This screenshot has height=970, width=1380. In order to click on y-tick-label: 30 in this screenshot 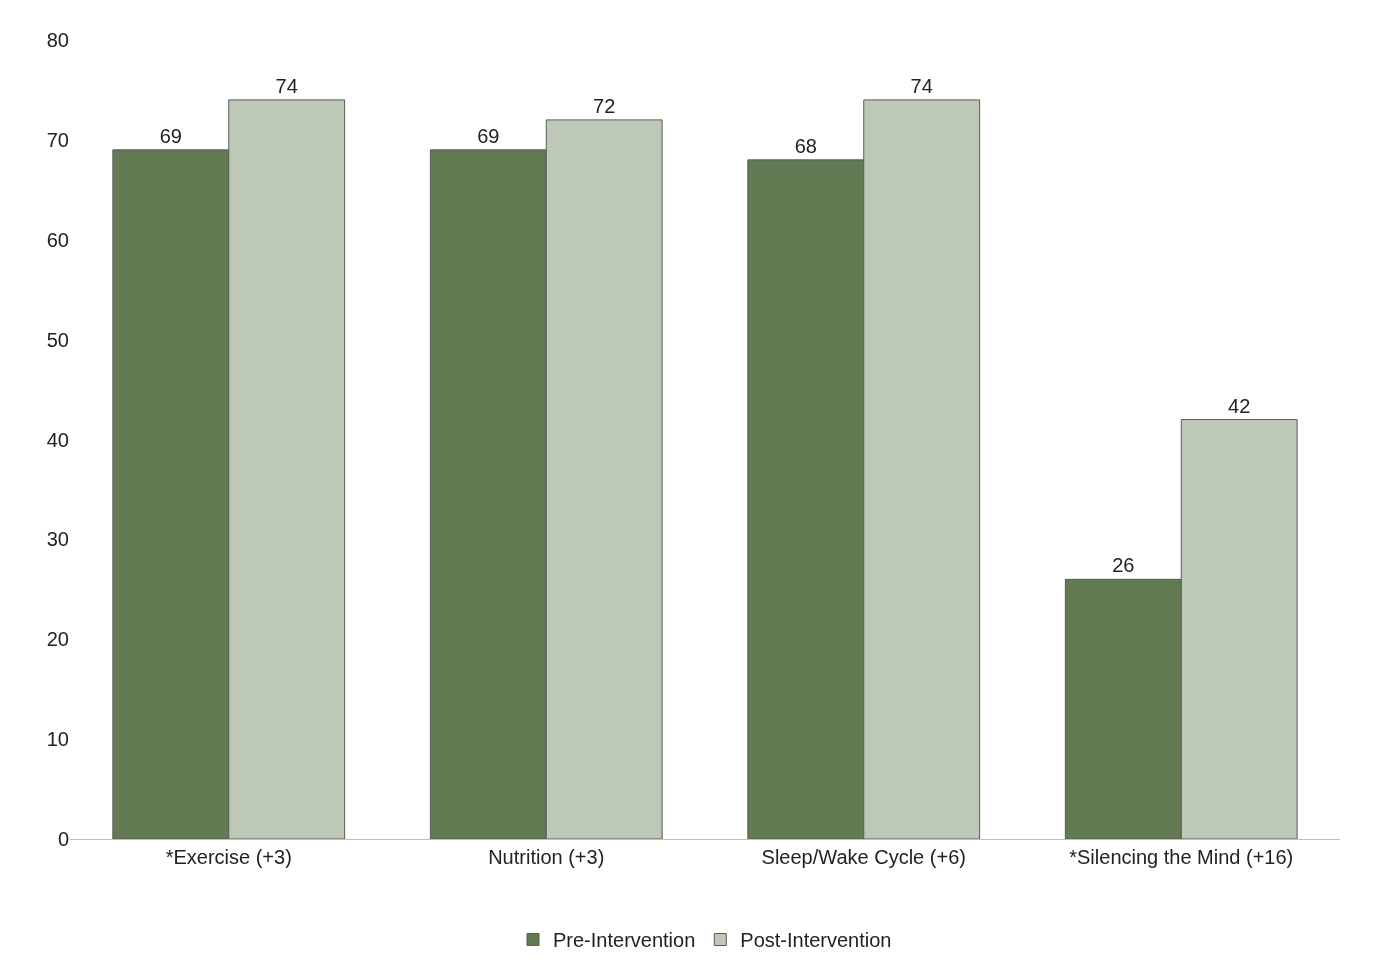, I will do `click(57, 539)`.